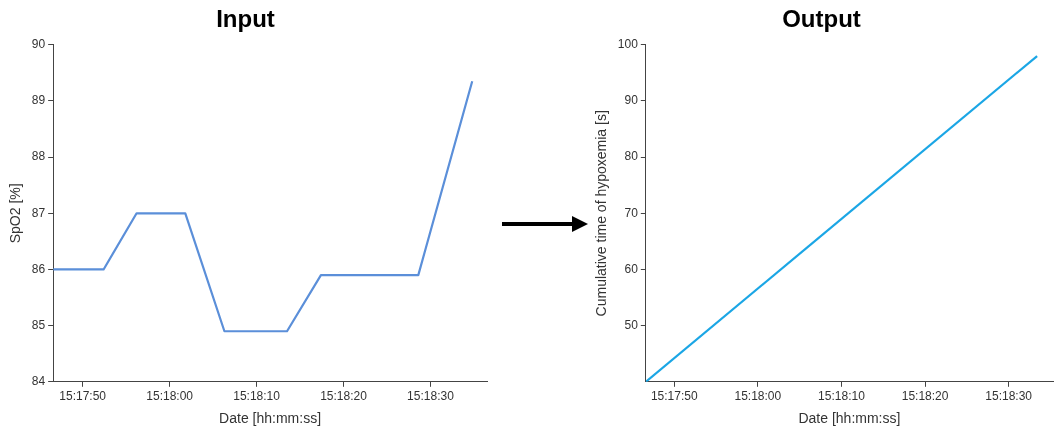 Image resolution: width=1061 pixels, height=432 pixels. What do you see at coordinates (821, 19) in the screenshot?
I see `chart-title: Output` at bounding box center [821, 19].